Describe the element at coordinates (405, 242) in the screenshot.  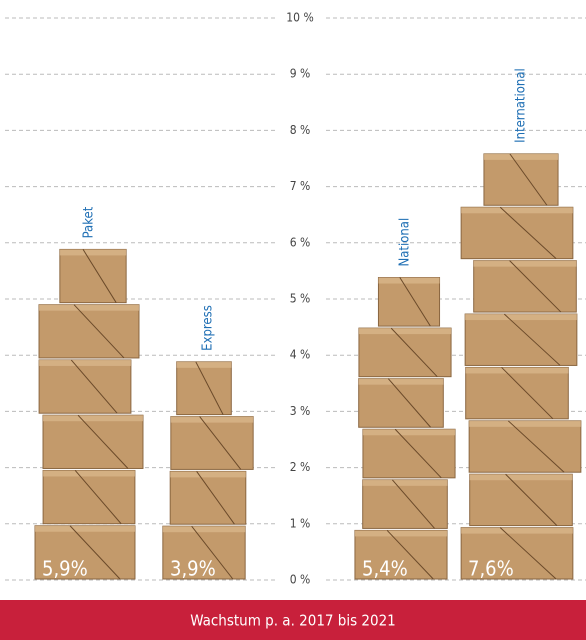
I see `category-label: National` at that location.